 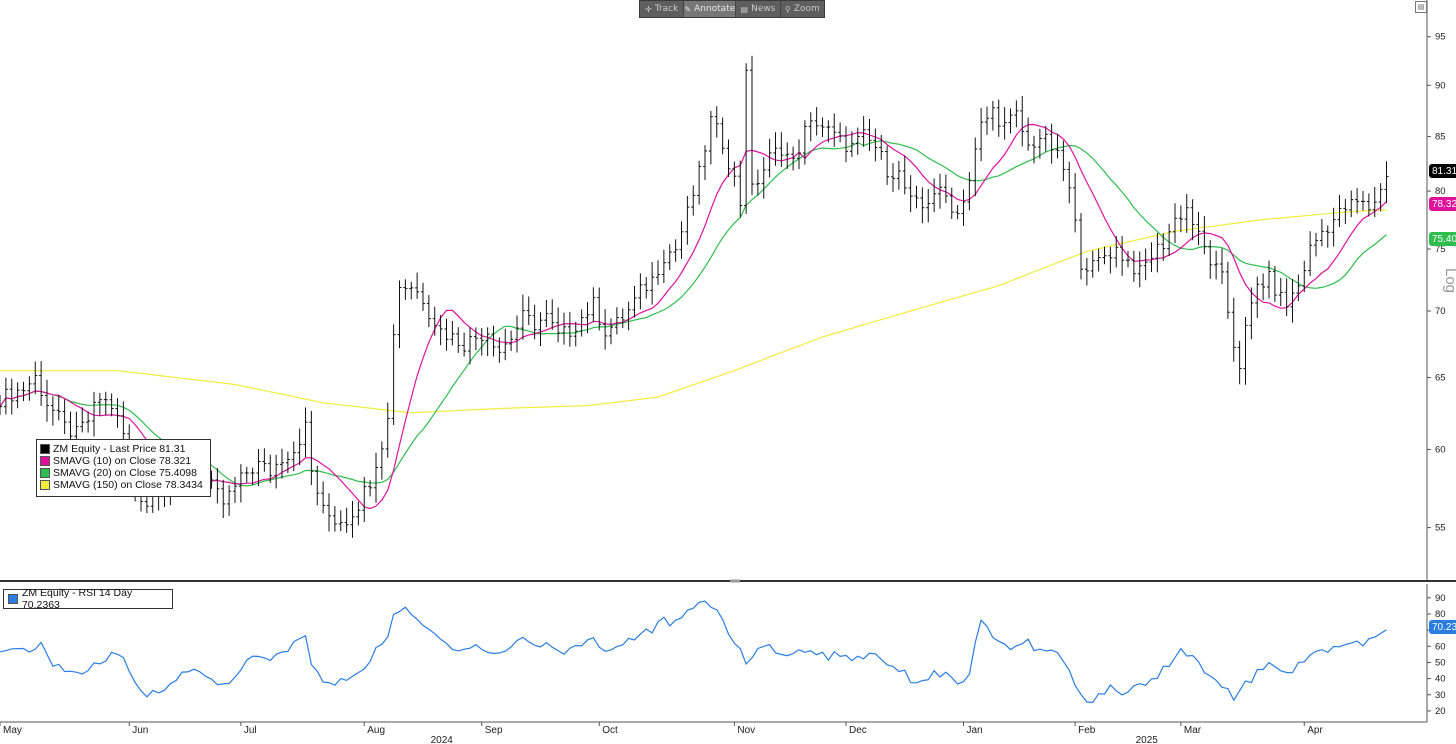 I want to click on zoom-button: ⚲ Zoom, so click(x=802, y=9).